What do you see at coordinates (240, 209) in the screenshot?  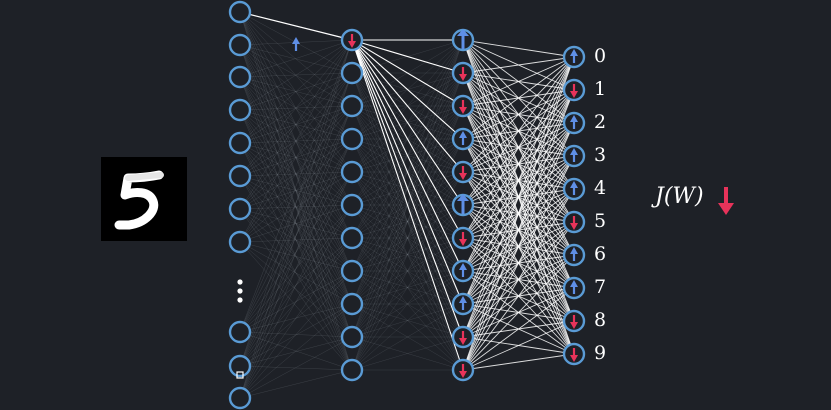 I see `neuron-input` at bounding box center [240, 209].